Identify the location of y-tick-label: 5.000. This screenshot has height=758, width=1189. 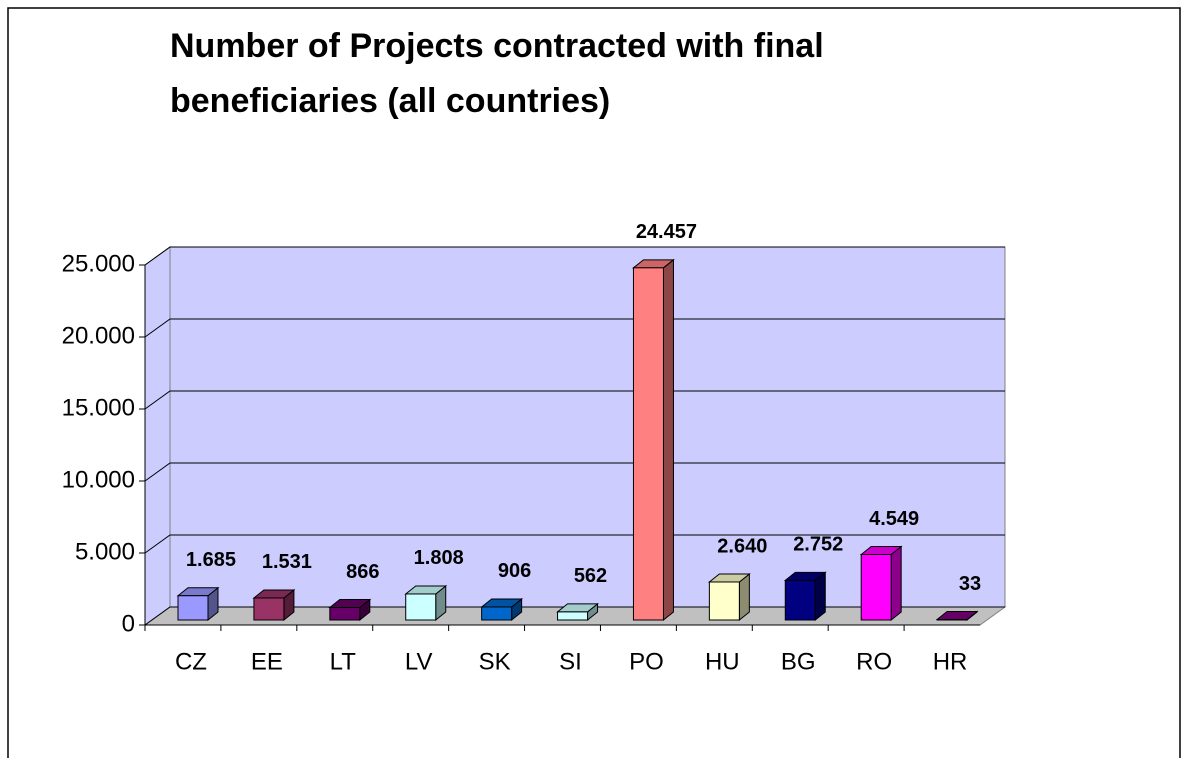
(105, 551).